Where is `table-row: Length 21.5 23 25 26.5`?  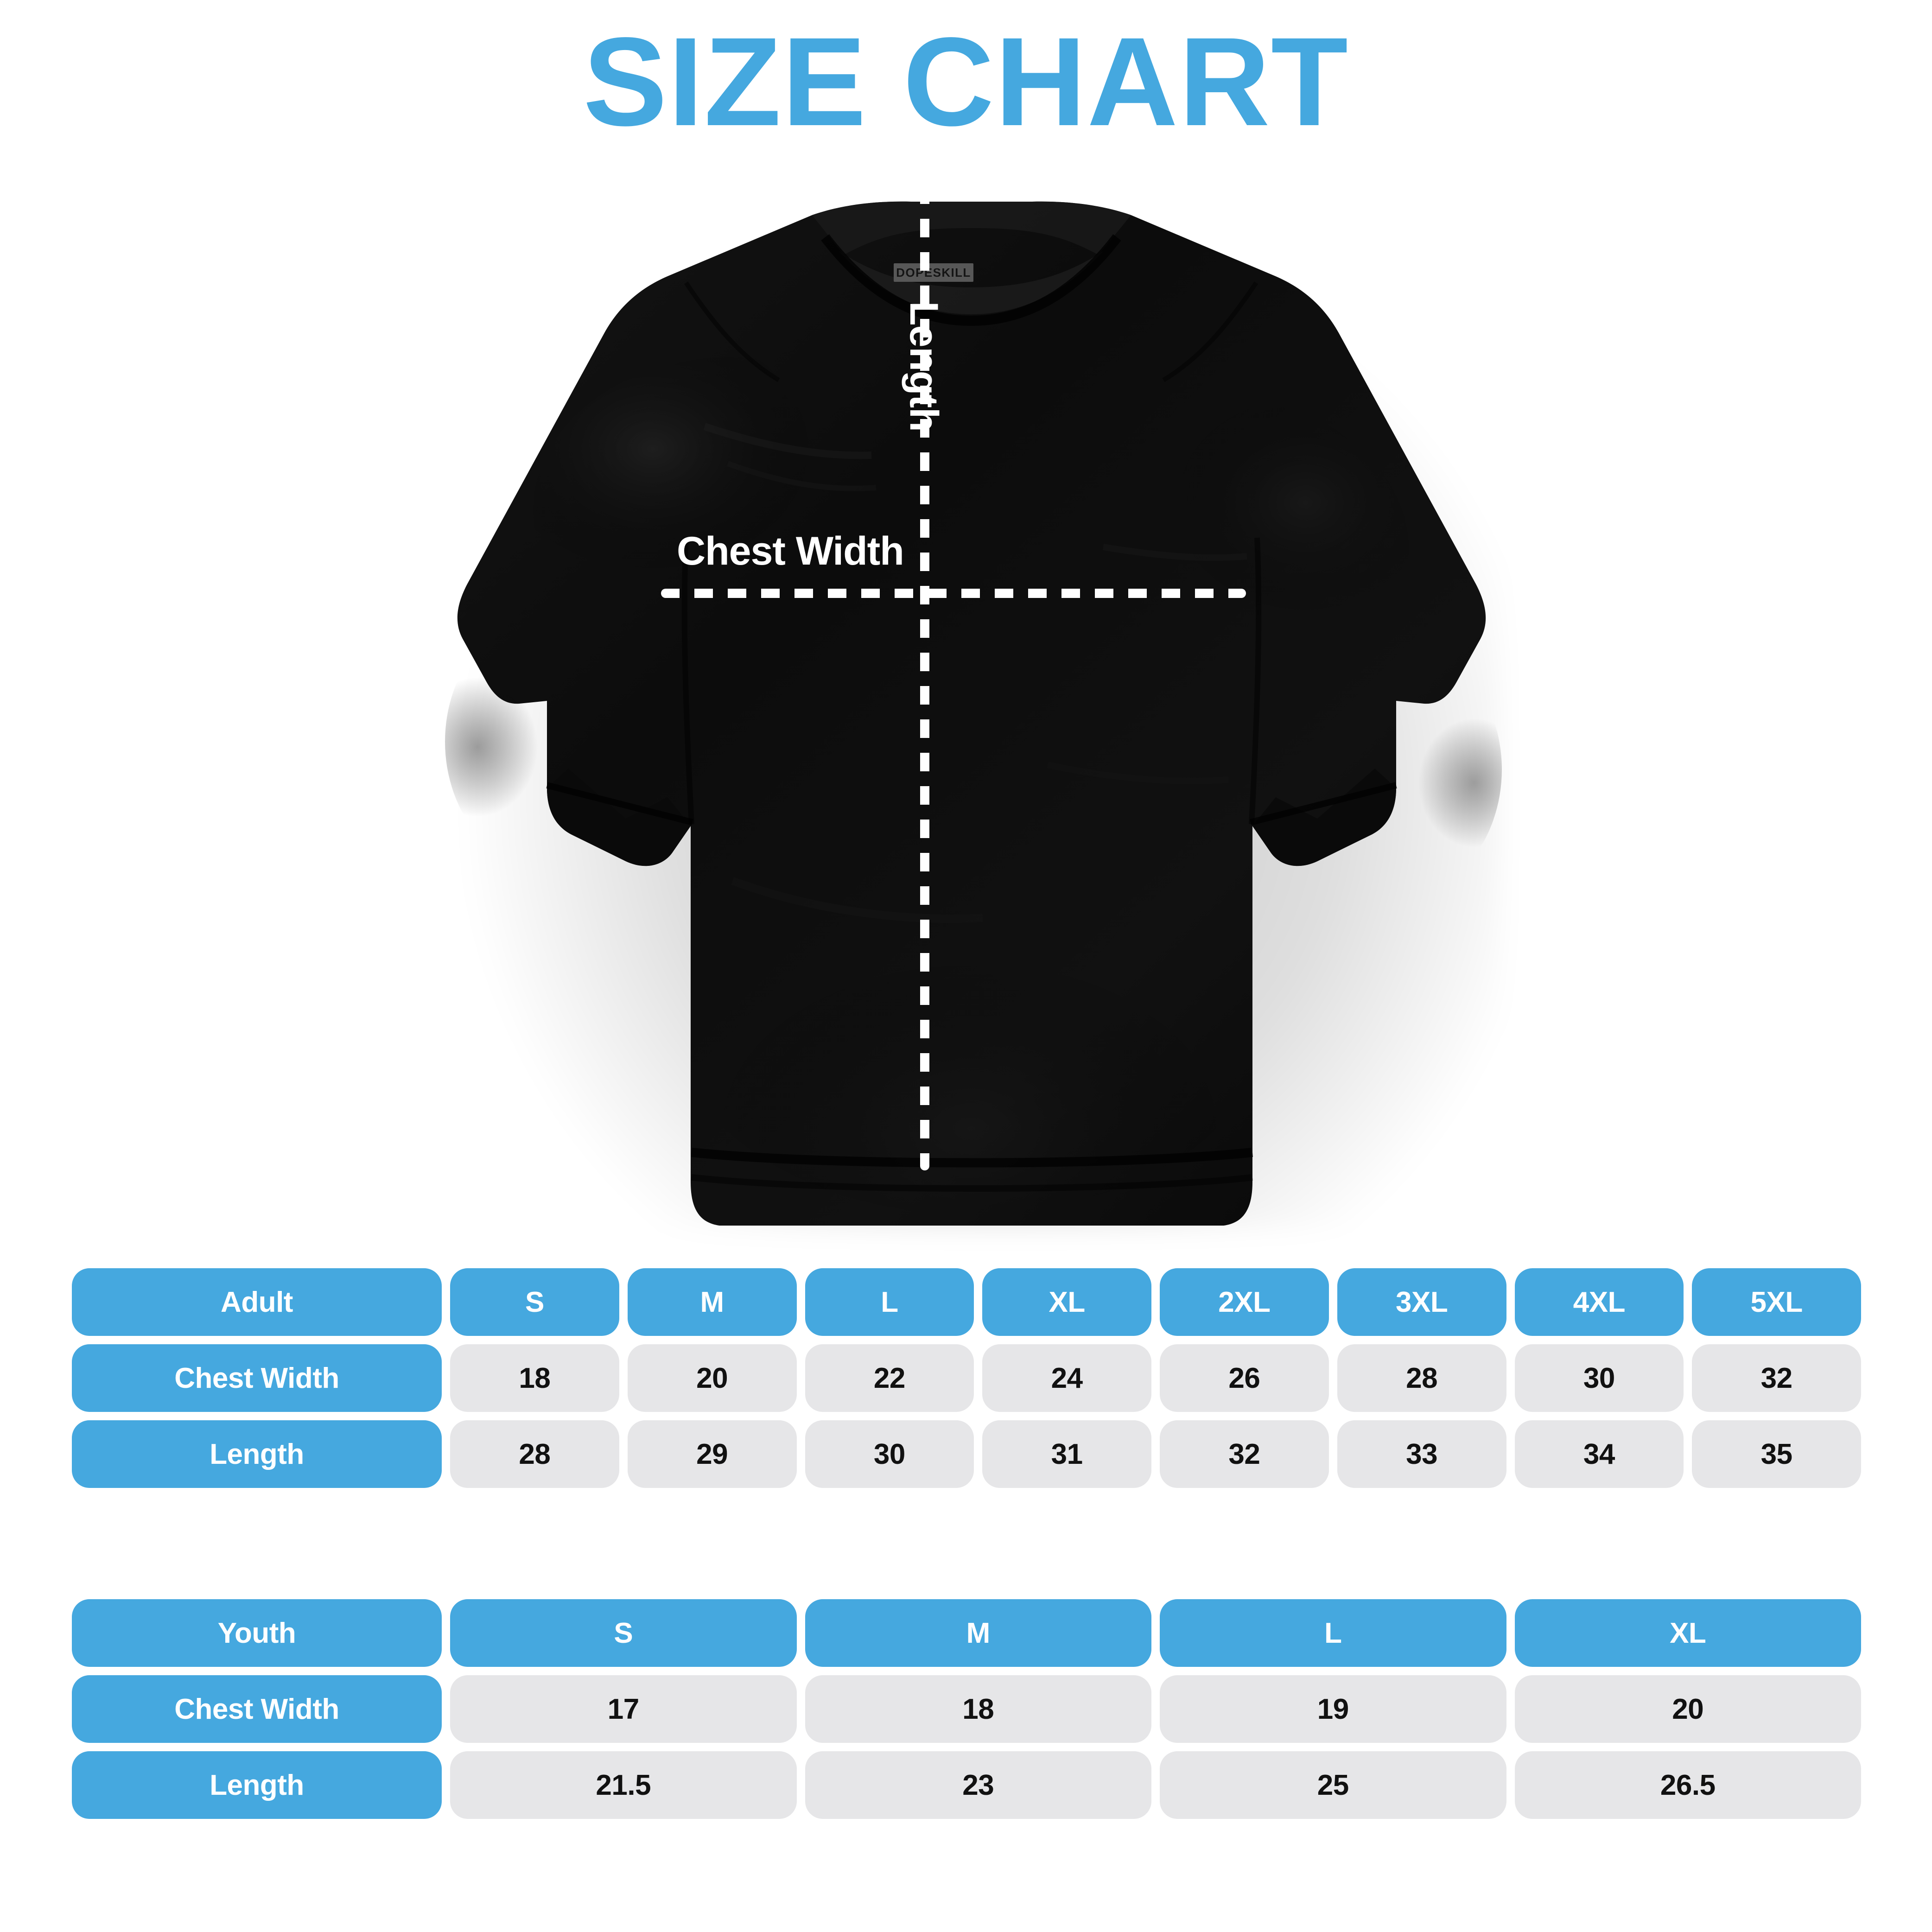 table-row: Length 21.5 23 25 26.5 is located at coordinates (966, 1785).